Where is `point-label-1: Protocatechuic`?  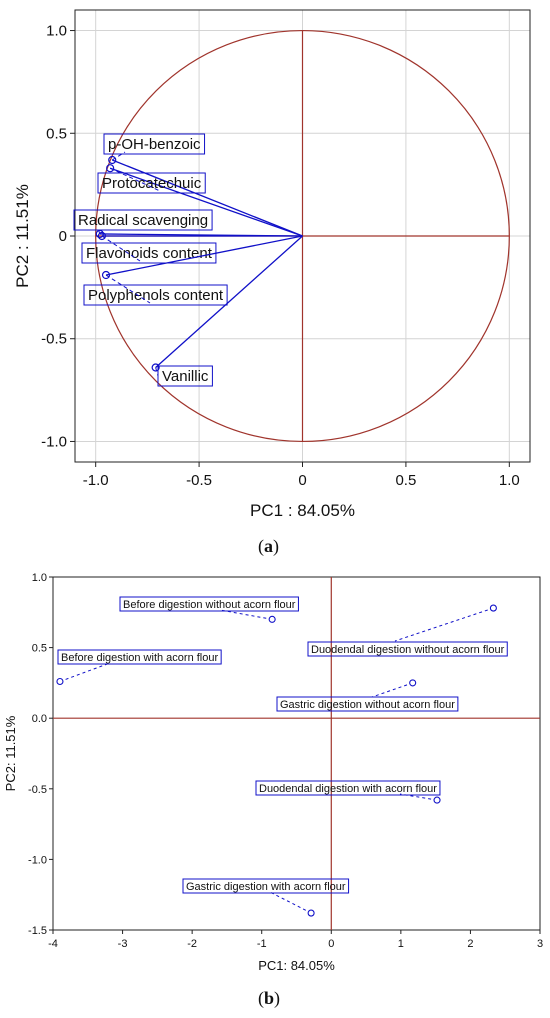 point-label-1: Protocatechuic is located at coordinates (152, 183).